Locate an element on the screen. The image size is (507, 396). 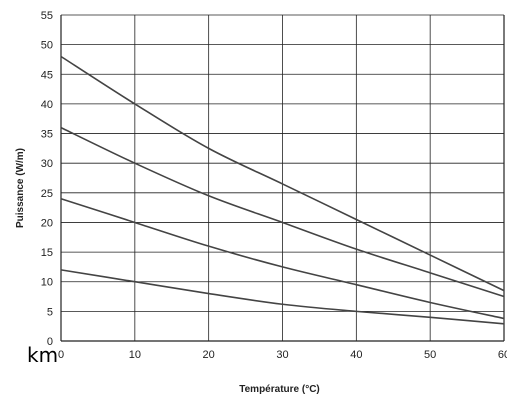
x-tick-label: 50 is located at coordinates (430, 355).